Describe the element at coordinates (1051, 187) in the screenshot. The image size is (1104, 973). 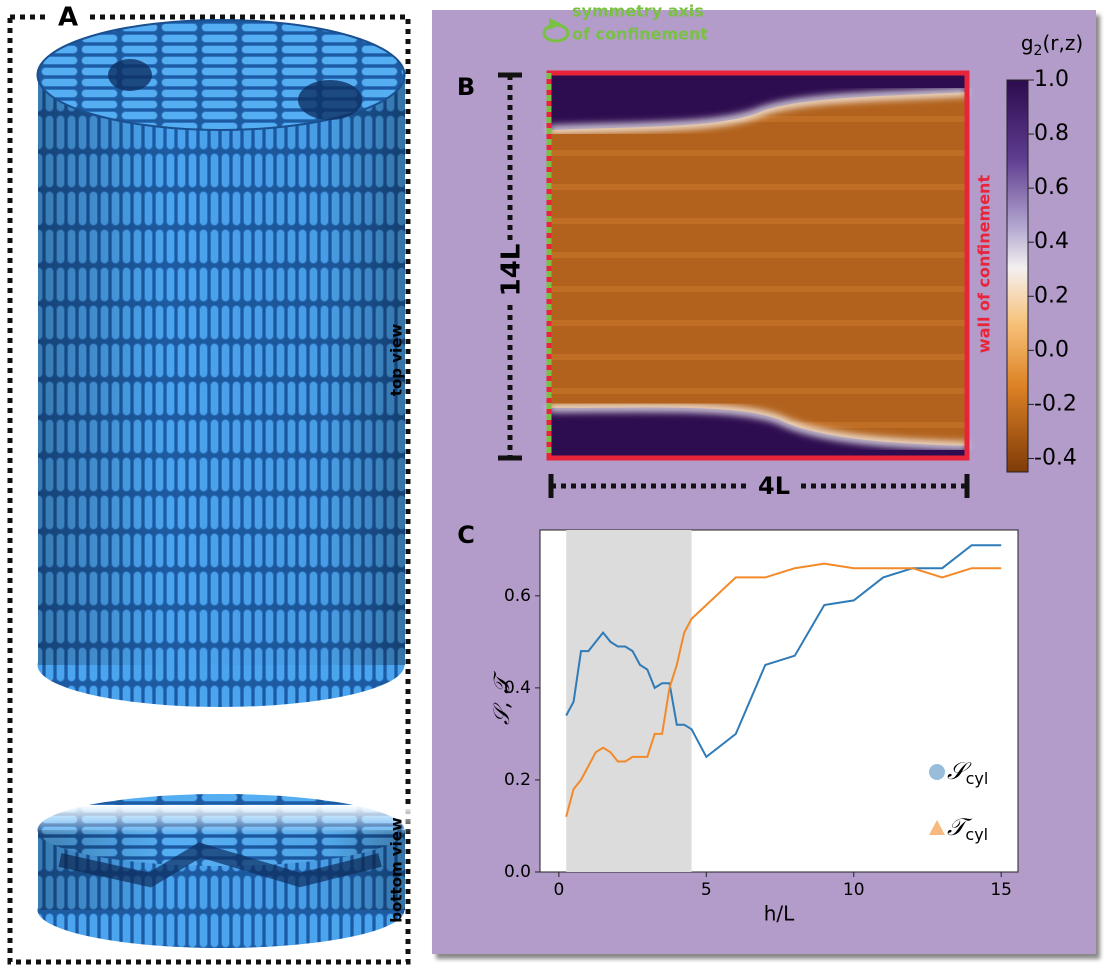
I see `colorbar-tick-label: 0.6` at that location.